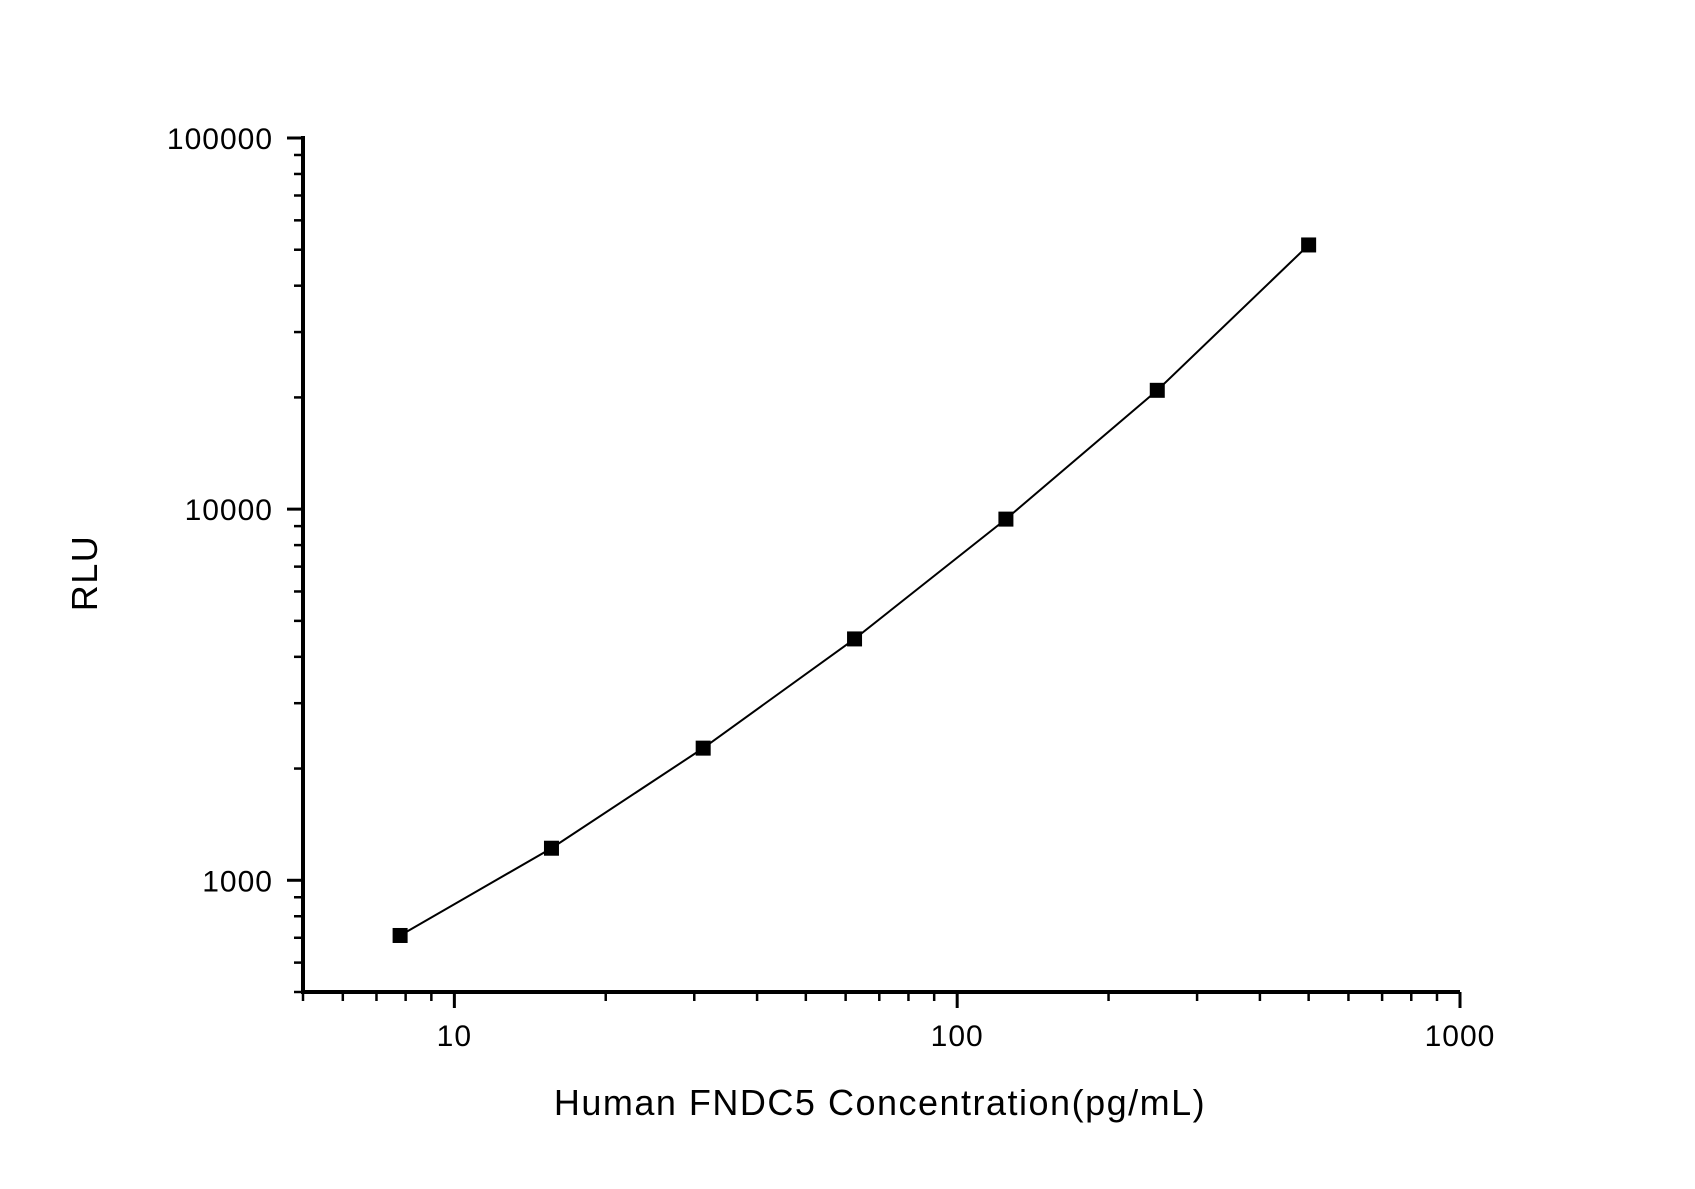 Image resolution: width=1695 pixels, height=1189 pixels. Describe the element at coordinates (957, 1036) in the screenshot. I see `x-tick-label: 100` at that location.